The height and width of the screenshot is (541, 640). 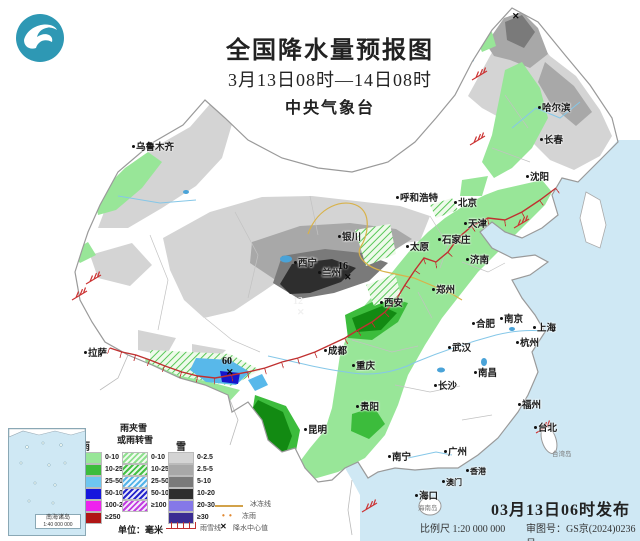 I want to click on legend-range-label: ≥100, so click(x=159, y=505).